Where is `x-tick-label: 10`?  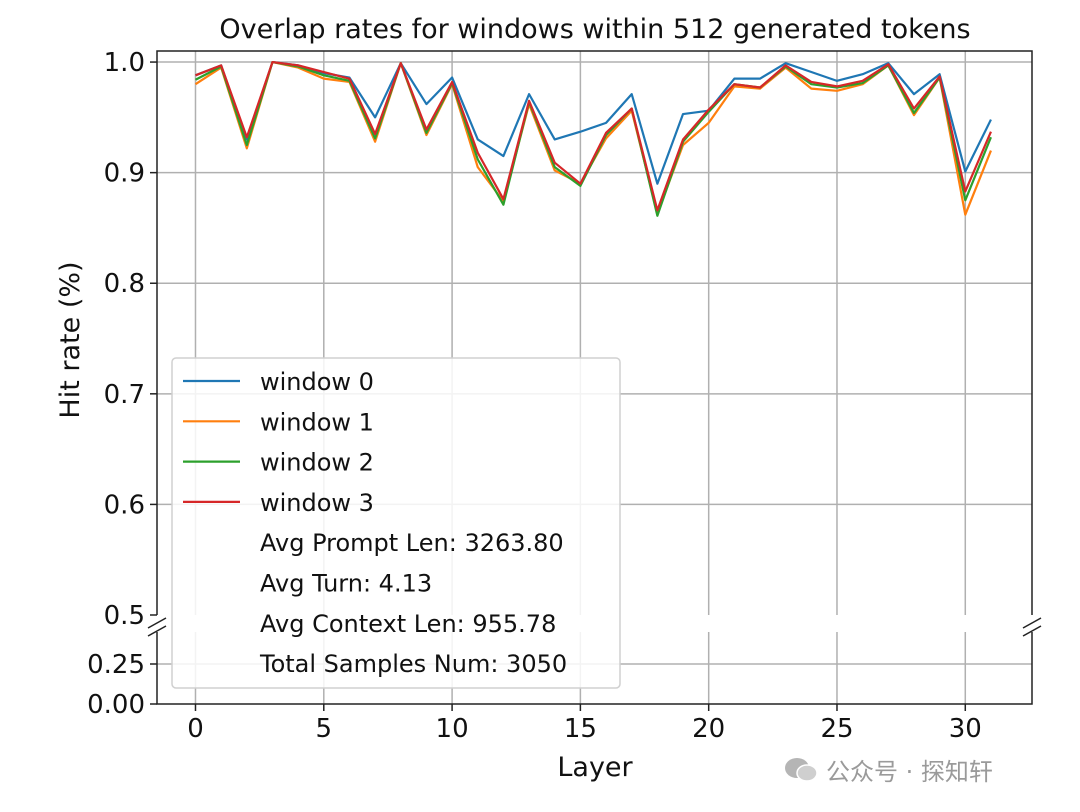 x-tick-label: 10 is located at coordinates (452, 729).